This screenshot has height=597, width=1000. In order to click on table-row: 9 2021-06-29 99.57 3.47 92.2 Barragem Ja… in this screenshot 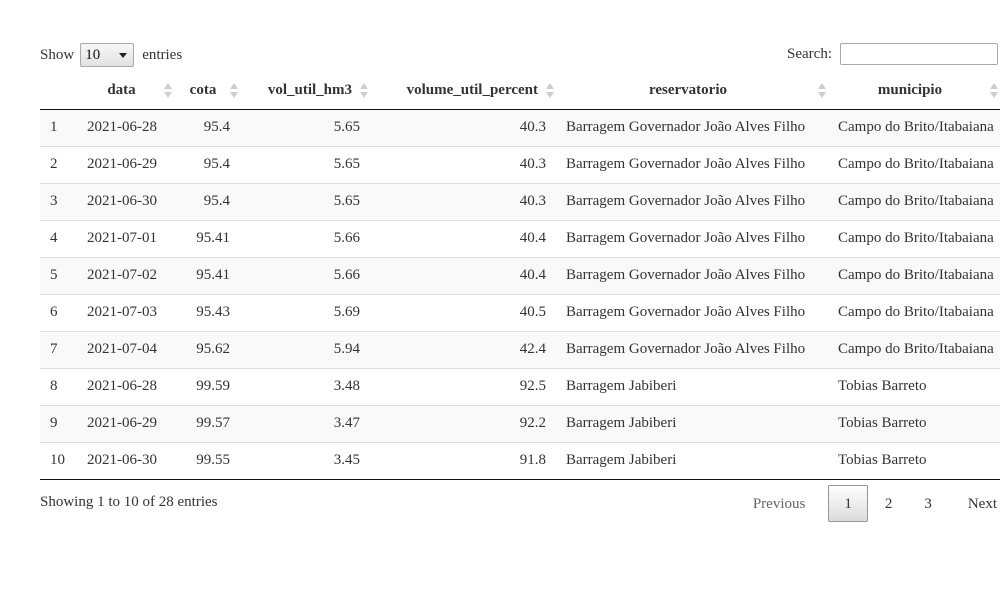, I will do `click(520, 423)`.